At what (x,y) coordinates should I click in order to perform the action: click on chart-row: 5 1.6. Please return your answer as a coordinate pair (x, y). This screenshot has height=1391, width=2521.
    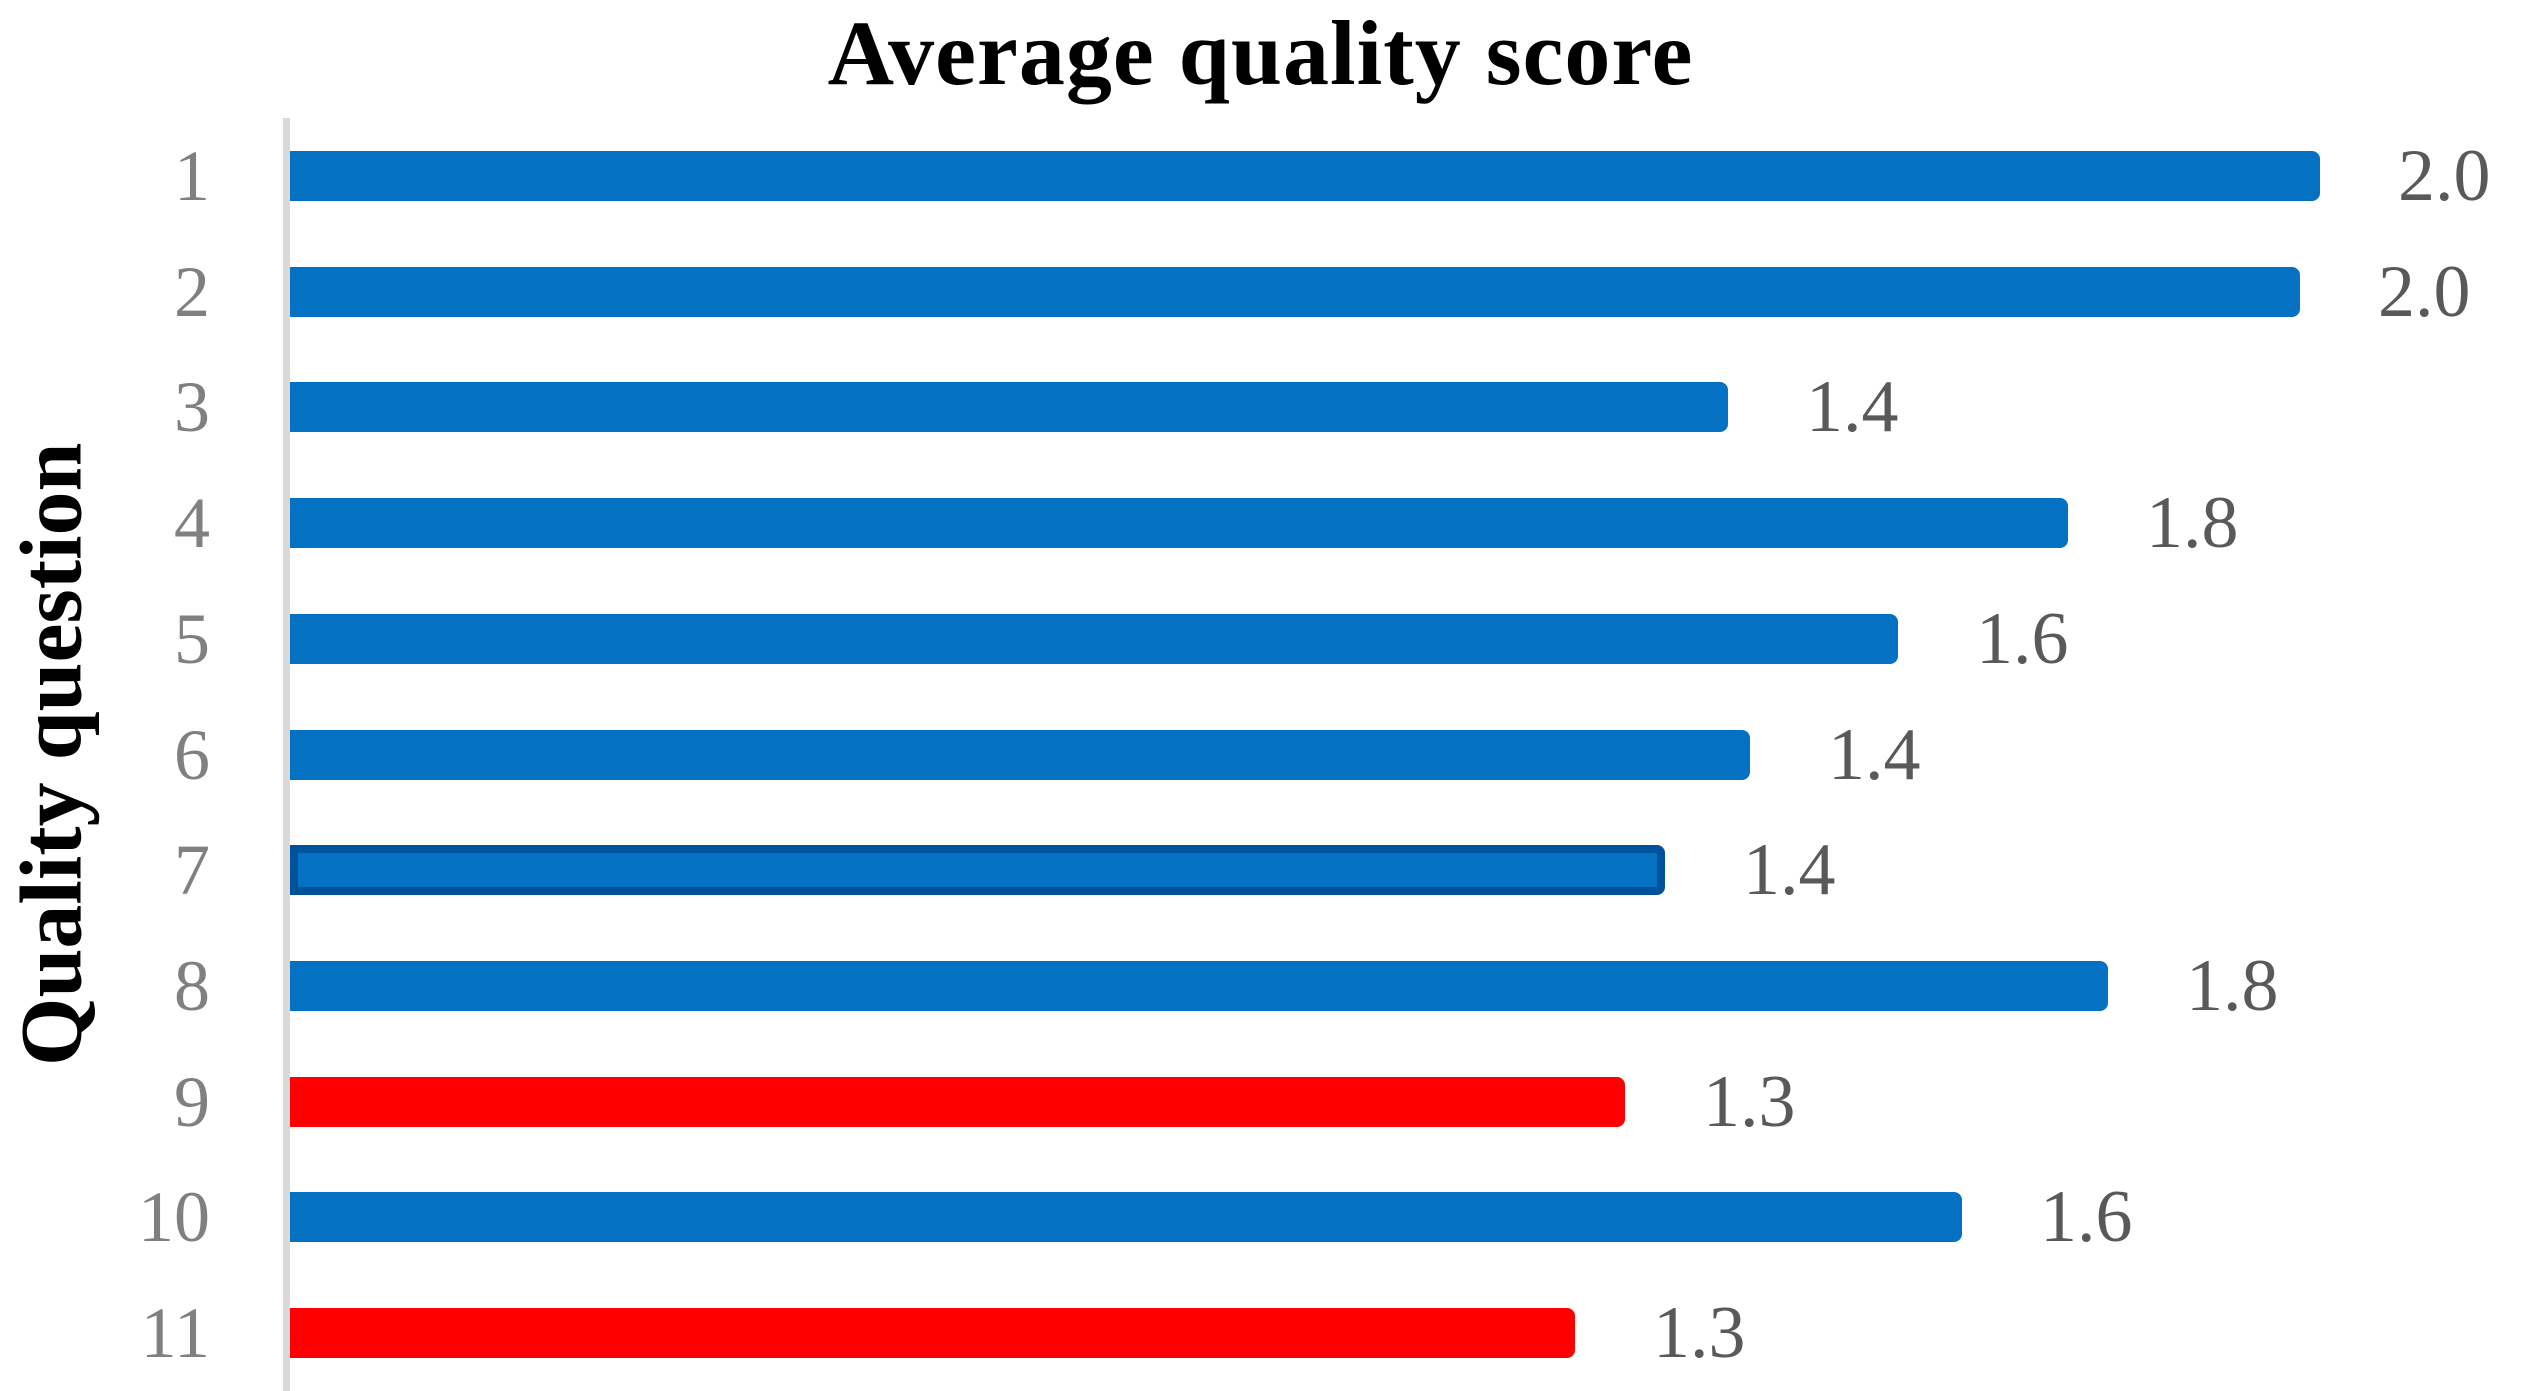
    Looking at the image, I should click on (1260, 639).